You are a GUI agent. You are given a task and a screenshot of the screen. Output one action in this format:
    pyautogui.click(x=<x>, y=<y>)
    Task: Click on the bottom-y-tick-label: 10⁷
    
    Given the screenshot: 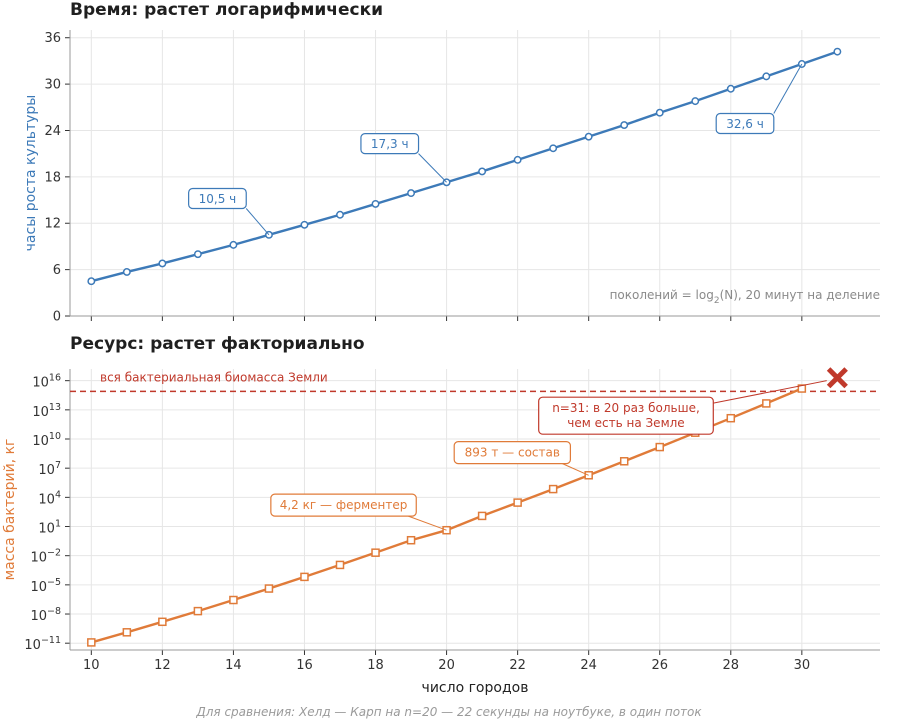 What is the action you would take?
    pyautogui.click(x=49, y=469)
    